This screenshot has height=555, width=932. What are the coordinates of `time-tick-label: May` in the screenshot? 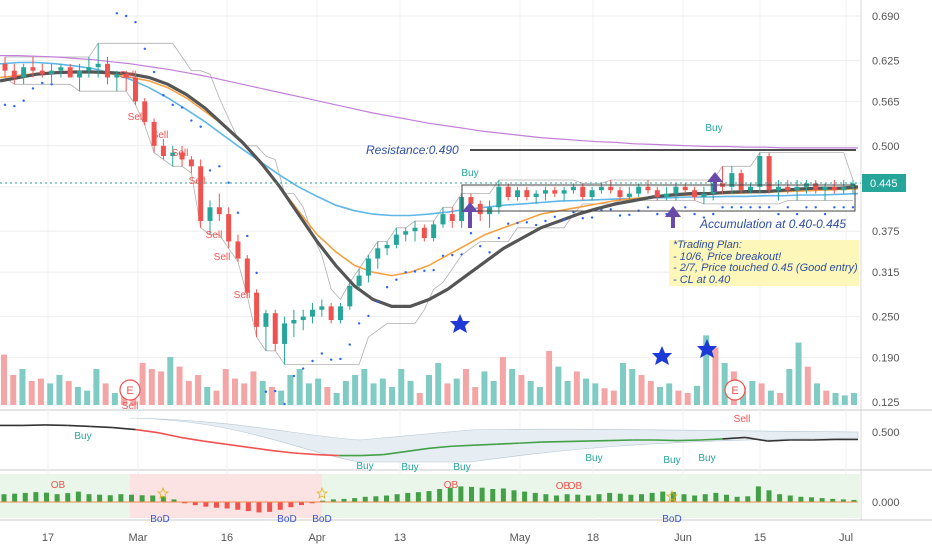 It's located at (520, 538).